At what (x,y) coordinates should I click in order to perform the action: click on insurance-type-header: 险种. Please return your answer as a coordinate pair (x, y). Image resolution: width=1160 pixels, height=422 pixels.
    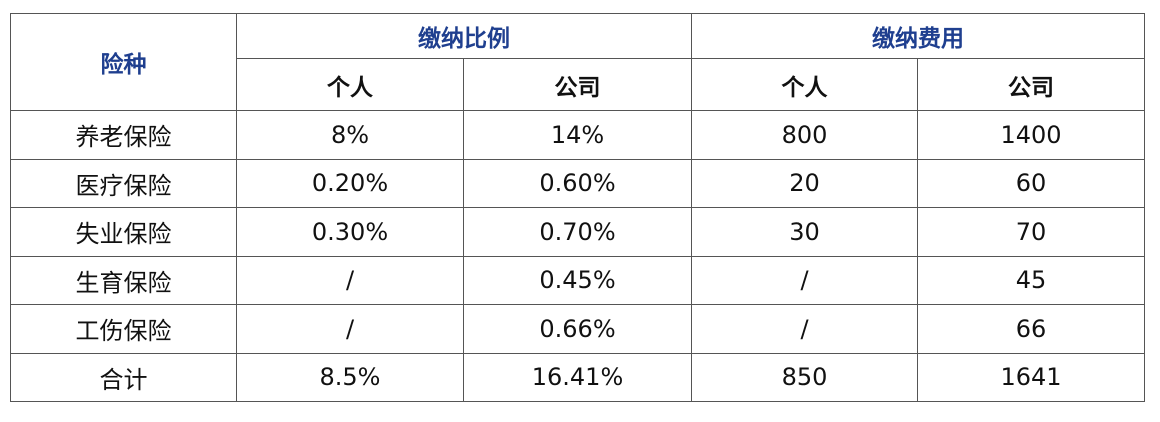
    Looking at the image, I should click on (123, 62).